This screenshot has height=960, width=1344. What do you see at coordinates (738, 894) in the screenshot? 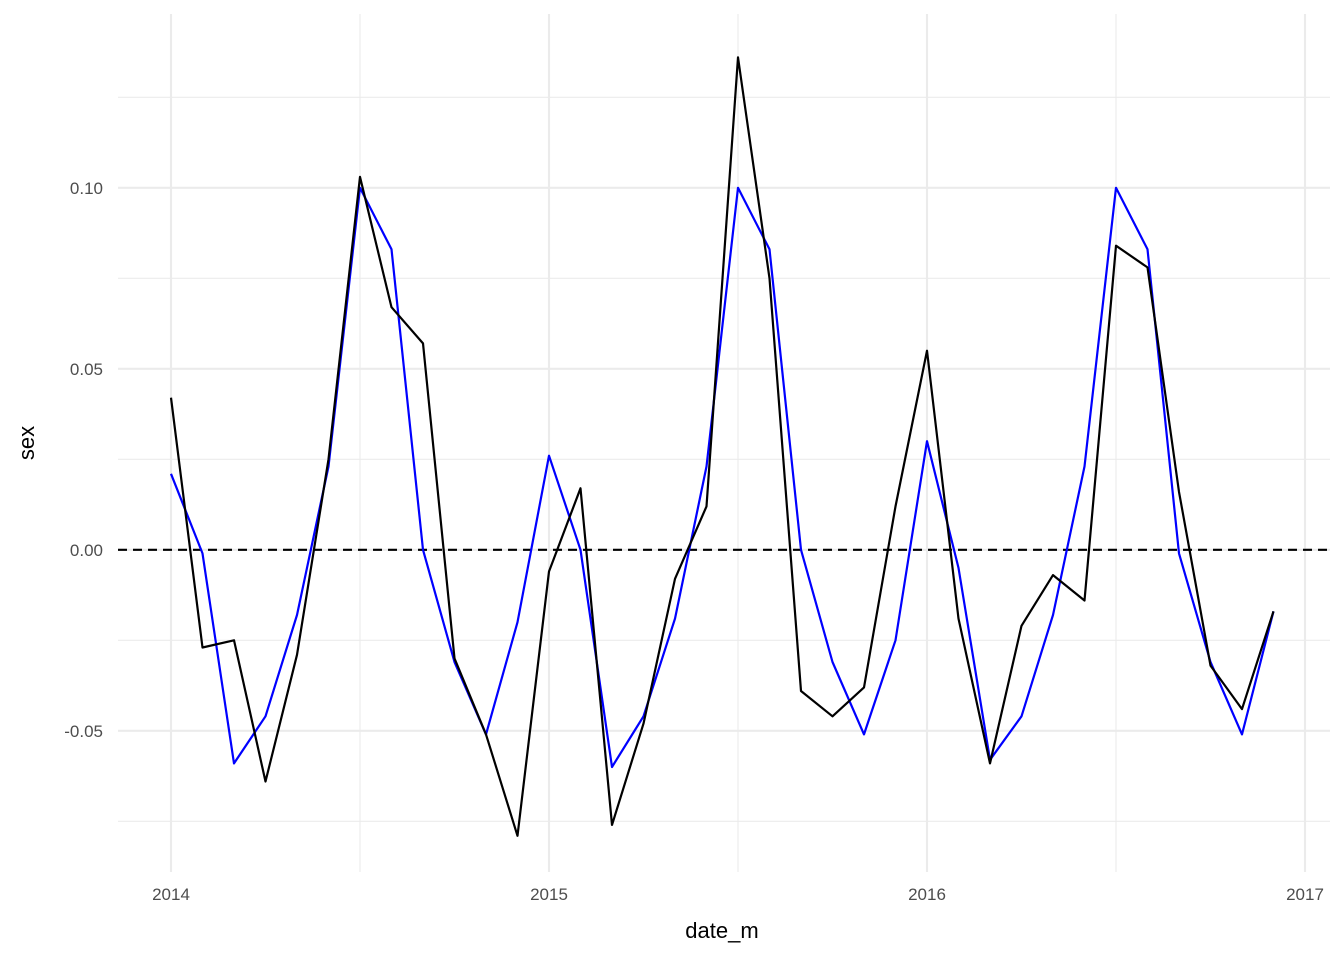
I see `x-axis-ticks: 2014 2015 2016 2017` at bounding box center [738, 894].